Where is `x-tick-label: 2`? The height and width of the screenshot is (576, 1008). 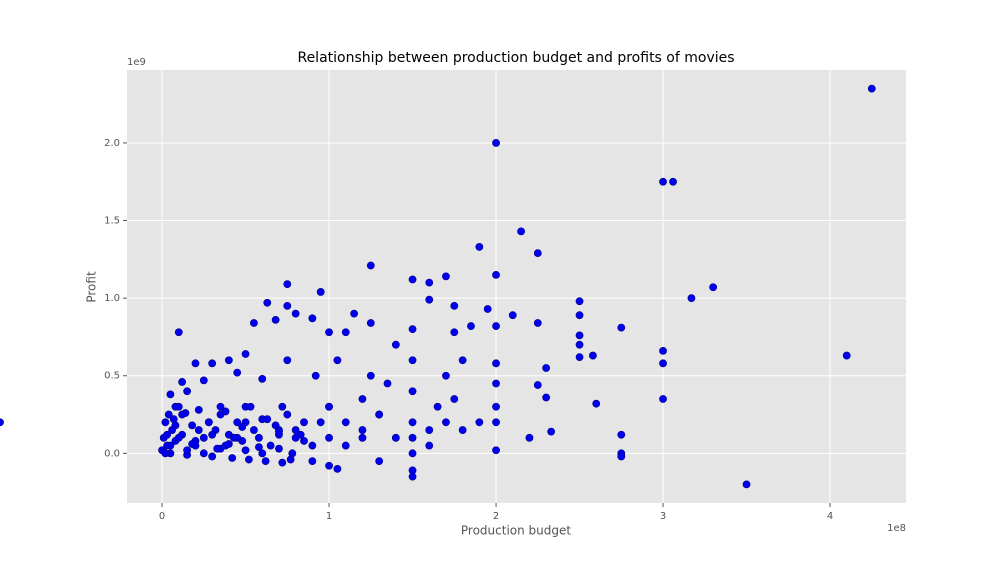
x-tick-label: 2 is located at coordinates (496, 516).